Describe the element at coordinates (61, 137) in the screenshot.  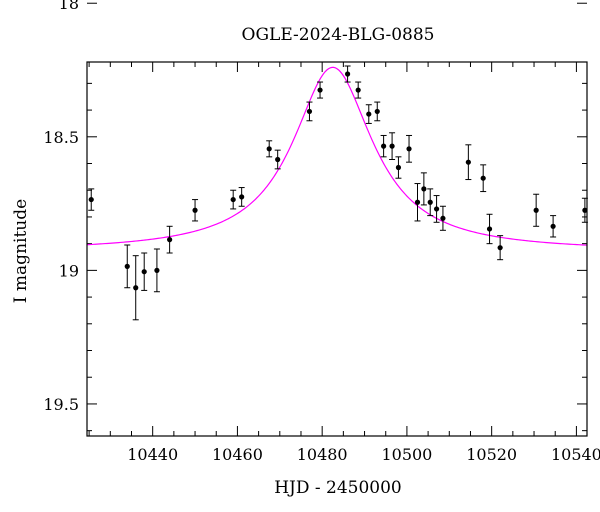
I see `y-tick-label: 18.5` at that location.